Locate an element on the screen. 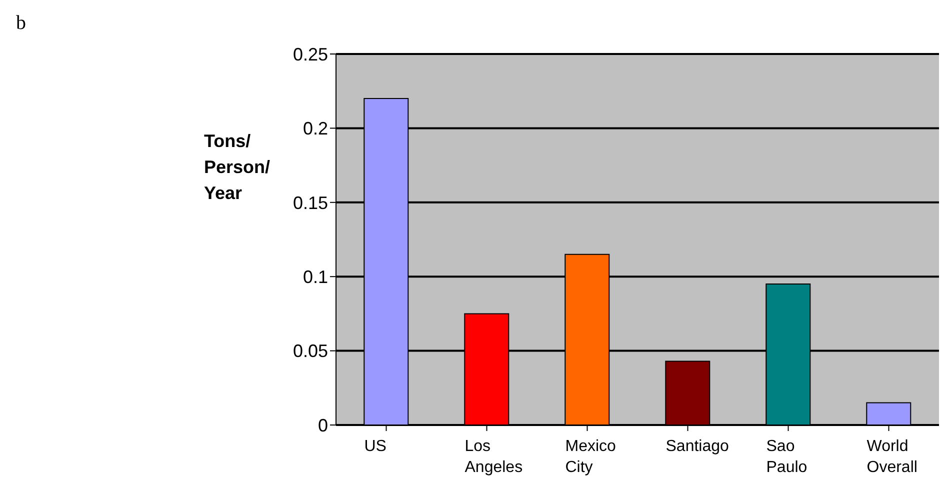 Image resolution: width=947 pixels, height=497 pixels. x-tick-label: US is located at coordinates (375, 446).